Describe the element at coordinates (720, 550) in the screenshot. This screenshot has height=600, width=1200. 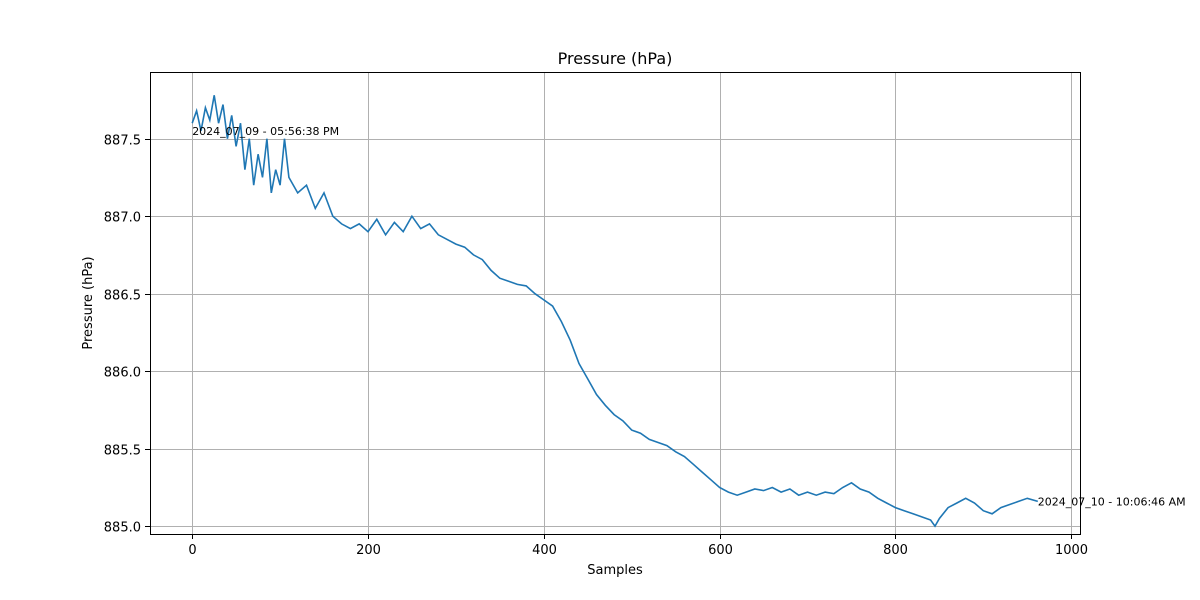
I see `x-tick-label: 600` at that location.